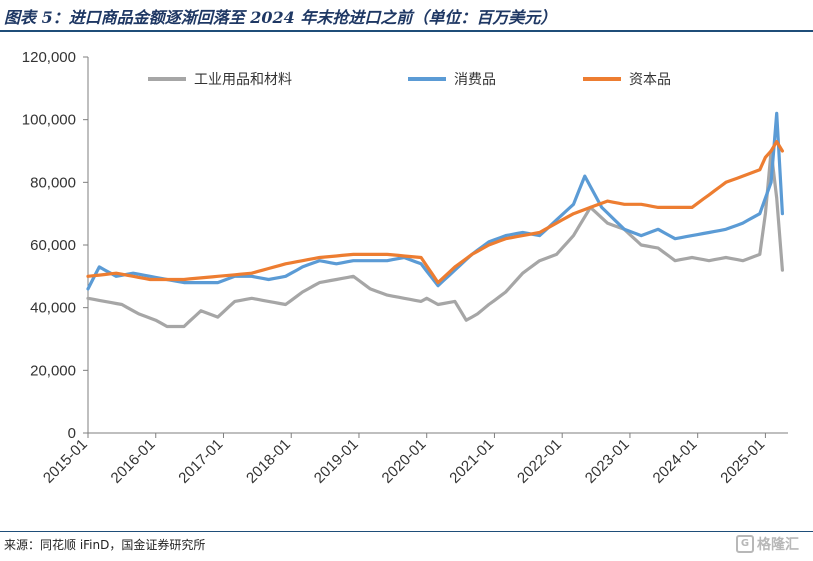 The height and width of the screenshot is (561, 813). I want to click on x-tick-label: 2016-01, so click(133, 461).